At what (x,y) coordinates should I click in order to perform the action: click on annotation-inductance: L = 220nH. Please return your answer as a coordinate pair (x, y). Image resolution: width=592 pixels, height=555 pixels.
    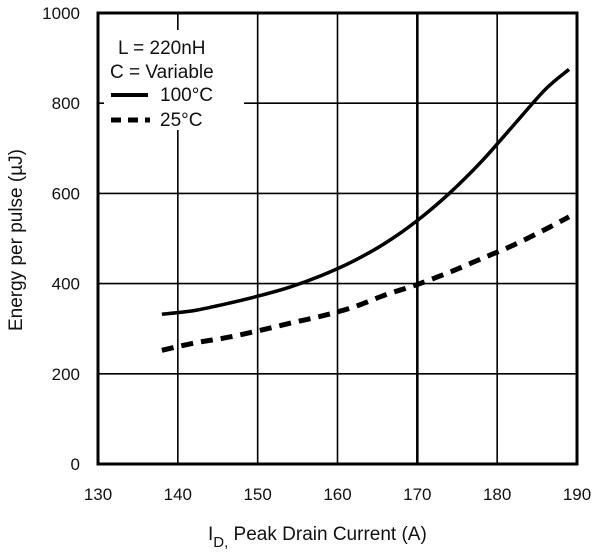
    Looking at the image, I should click on (162, 48).